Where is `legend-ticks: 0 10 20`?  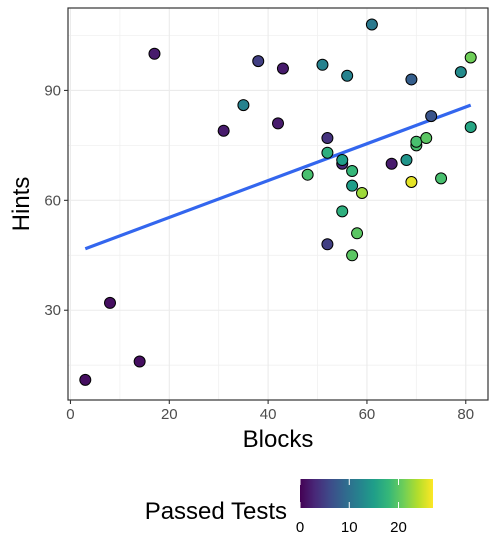 legend-ticks: 0 10 20 is located at coordinates (351, 507).